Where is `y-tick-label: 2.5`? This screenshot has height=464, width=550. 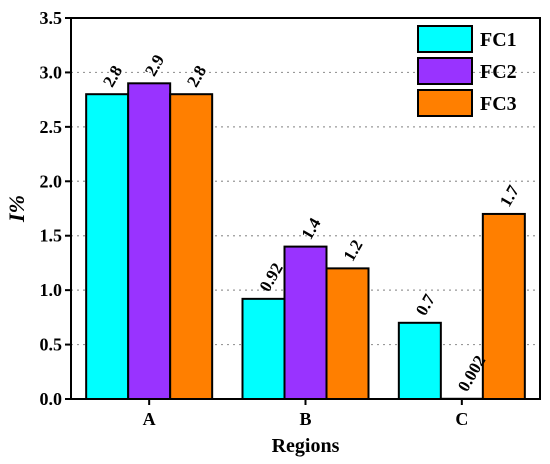 y-tick-label: 2.5 is located at coordinates (51, 127).